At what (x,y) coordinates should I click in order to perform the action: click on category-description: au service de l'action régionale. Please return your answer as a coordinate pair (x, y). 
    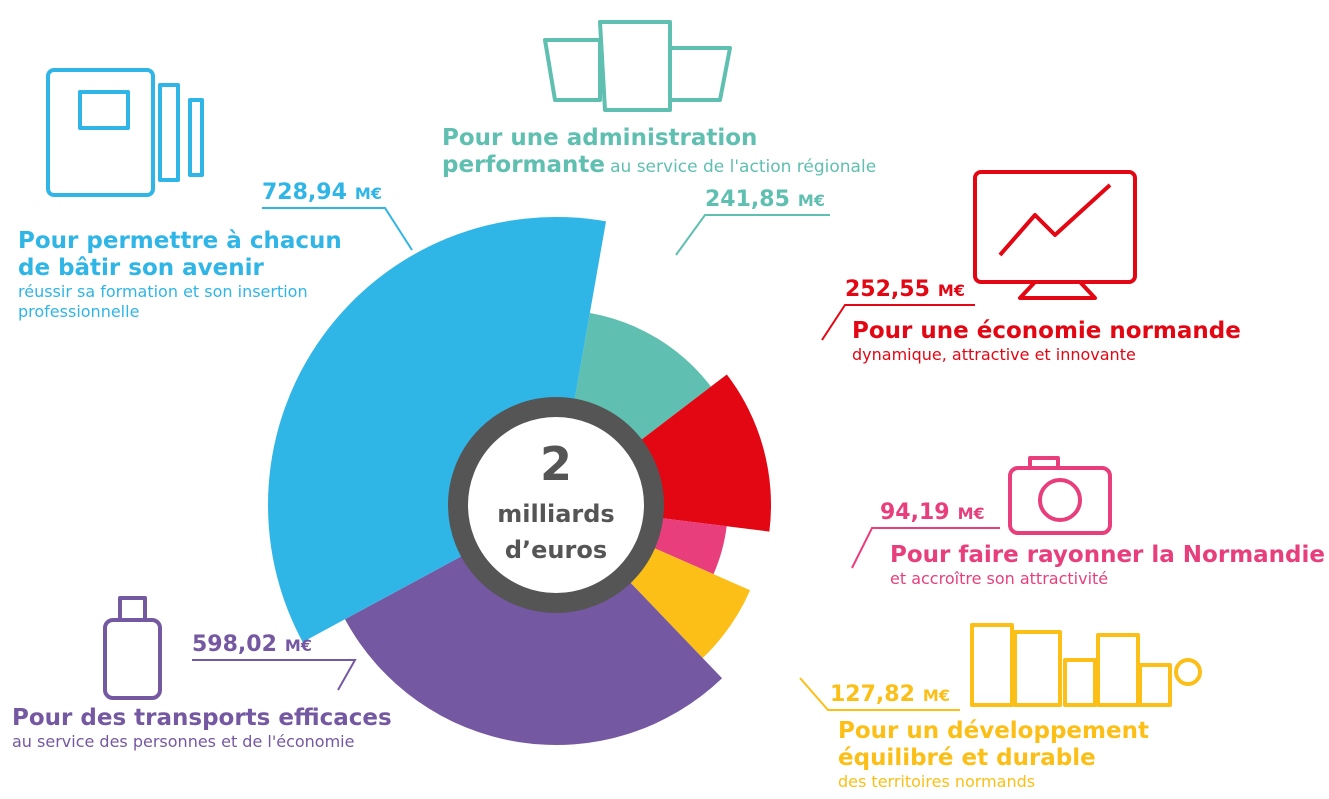
    Looking at the image, I should click on (743, 167).